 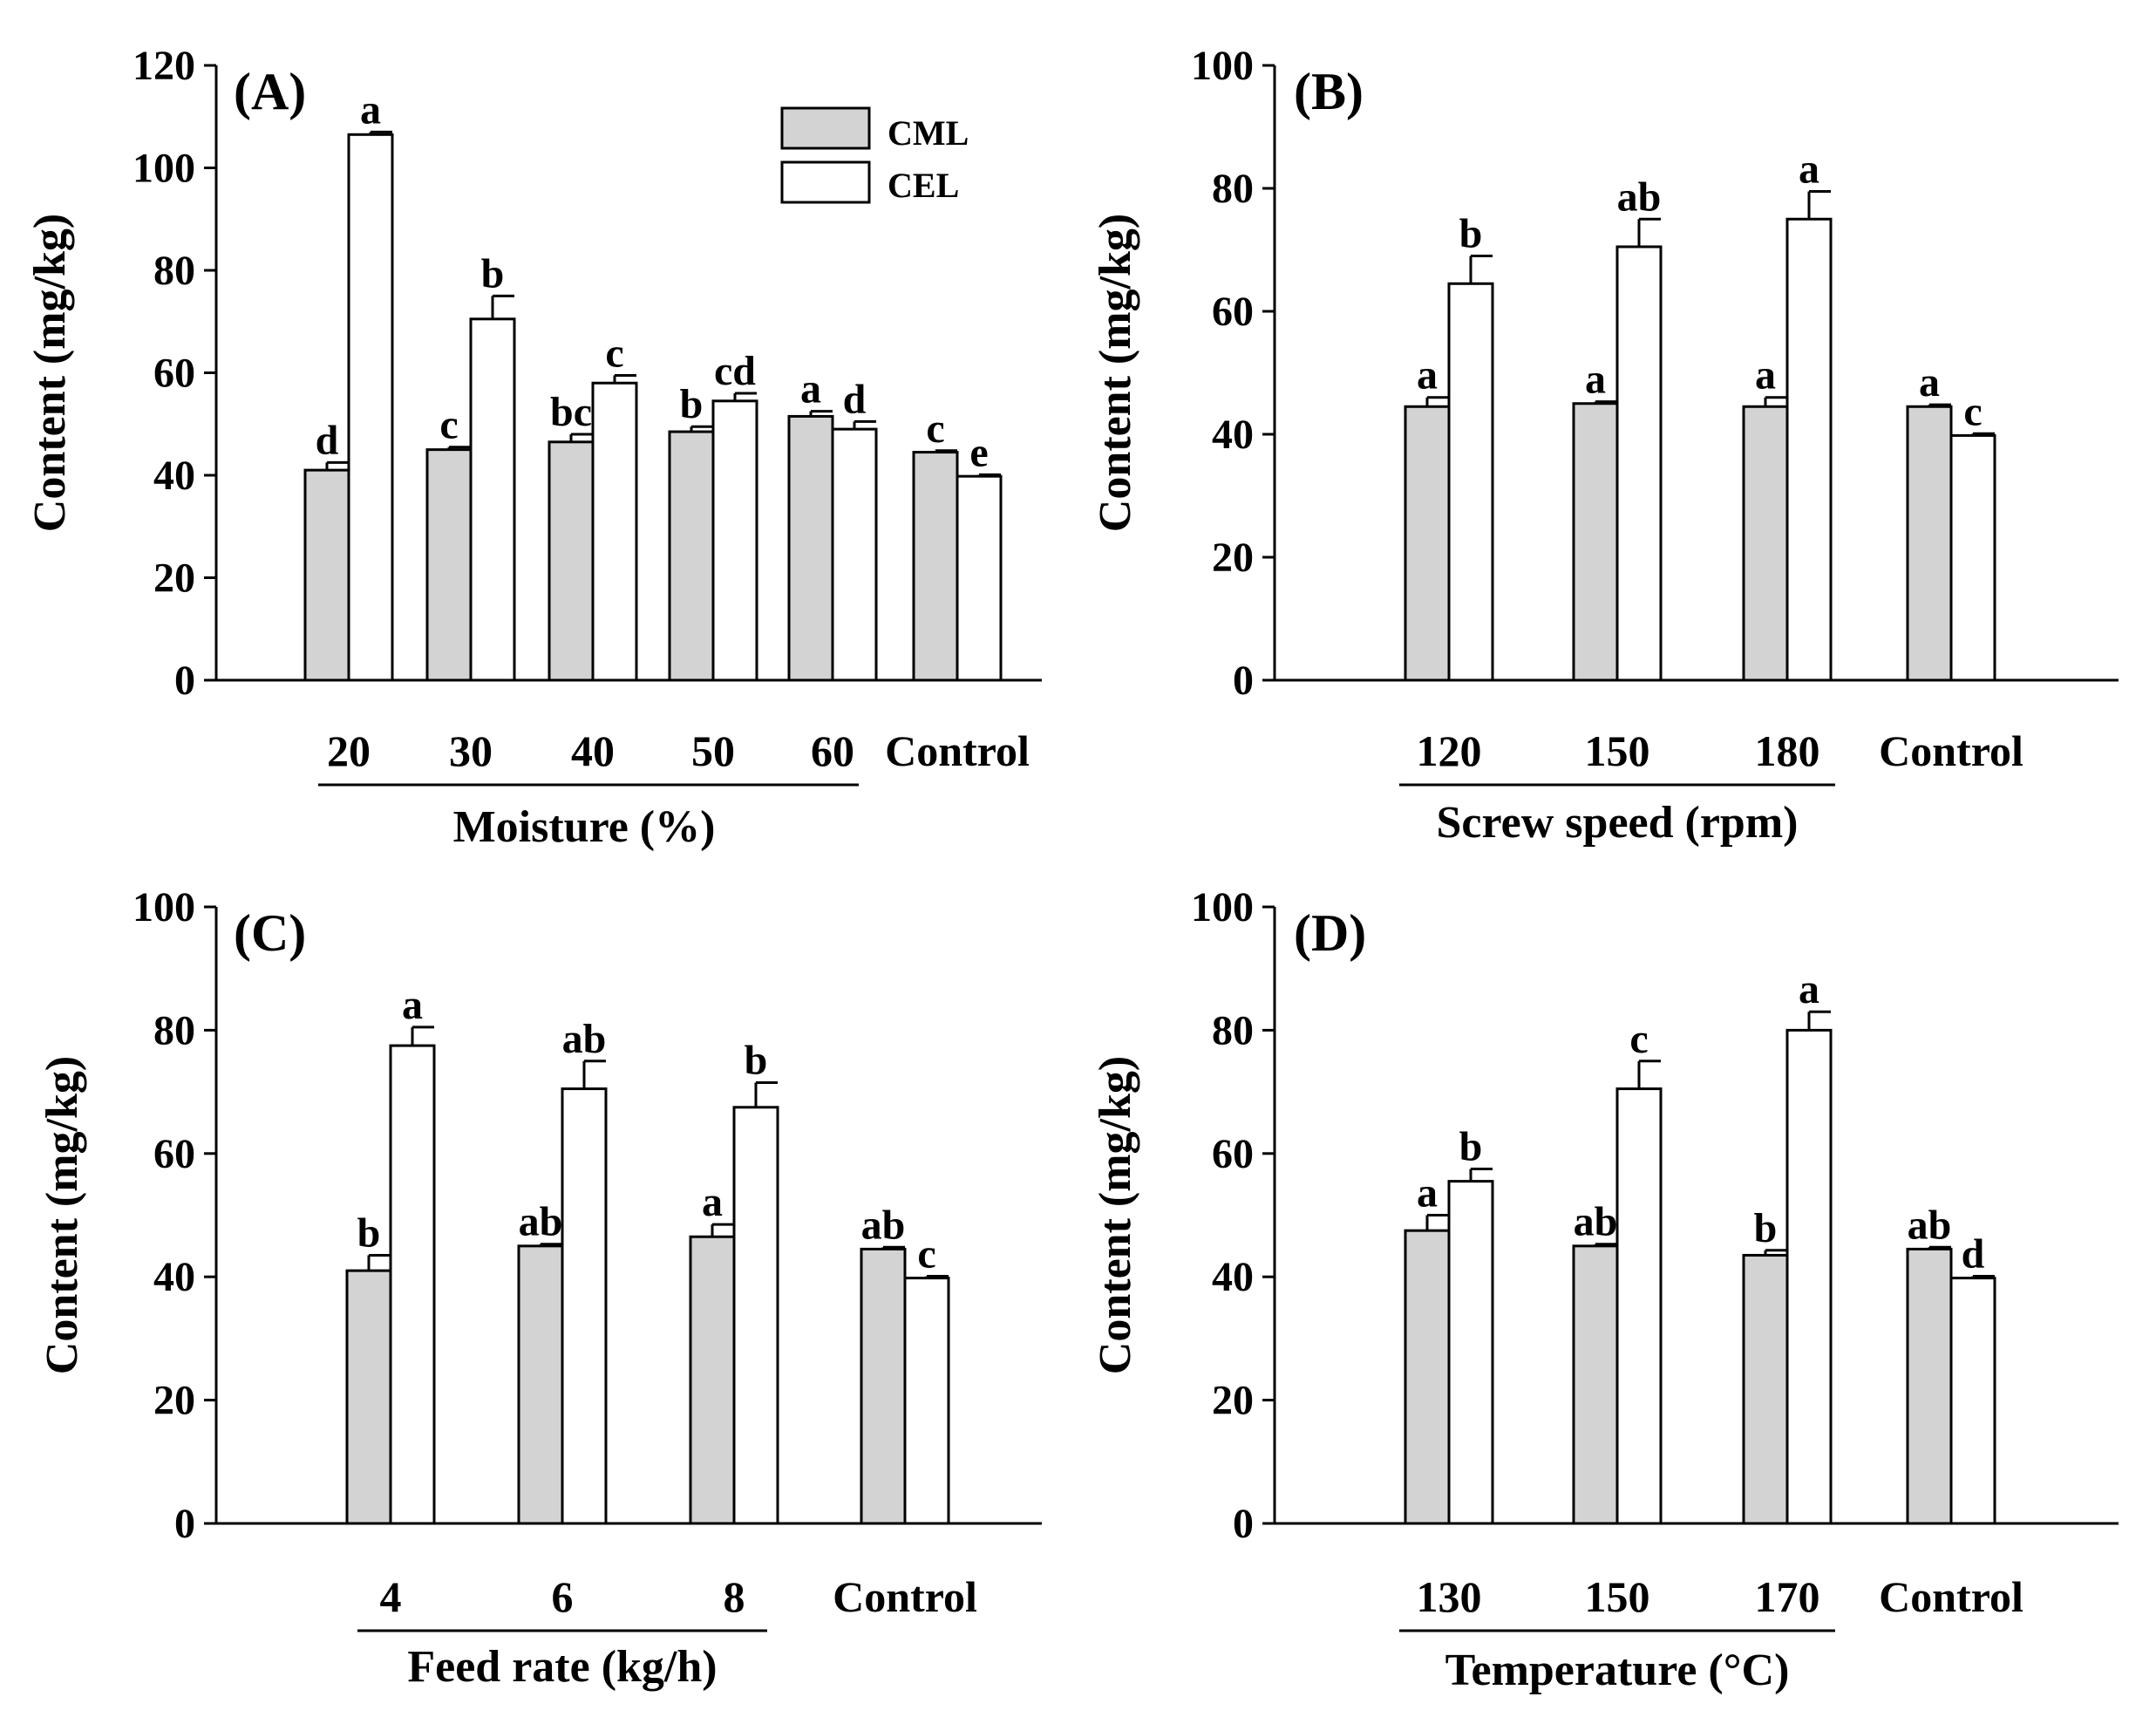 What do you see at coordinates (593, 750) in the screenshot?
I see `x-category-label: 40` at bounding box center [593, 750].